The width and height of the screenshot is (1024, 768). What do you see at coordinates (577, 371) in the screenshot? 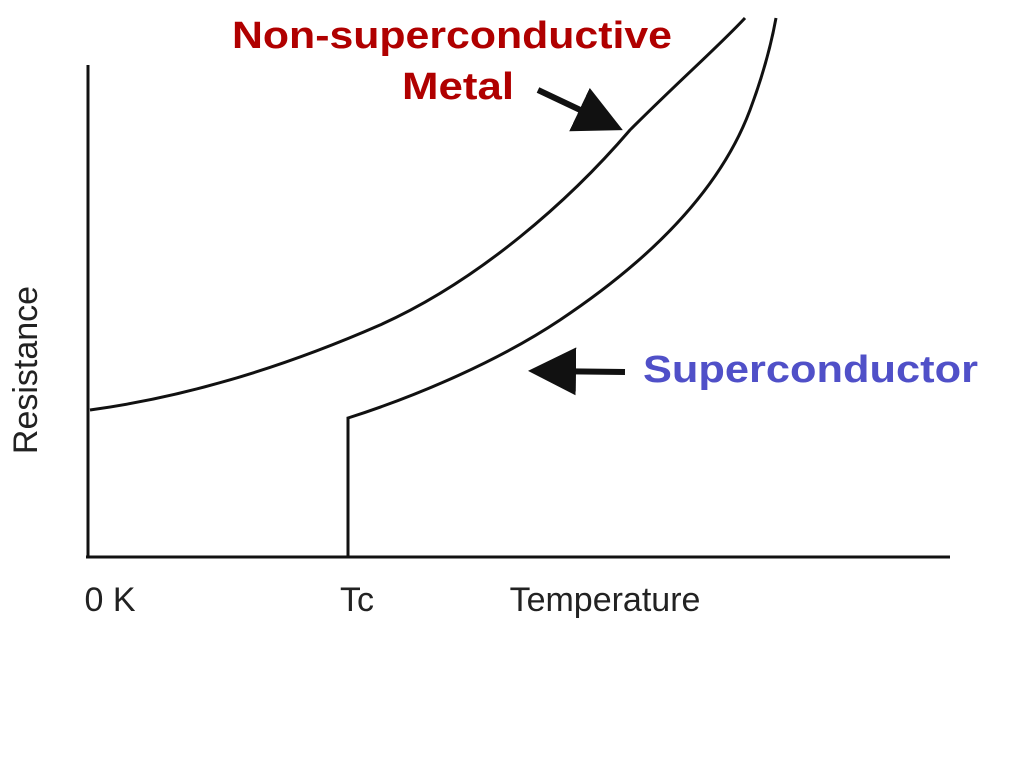
I see `superconductor-arrow` at bounding box center [577, 371].